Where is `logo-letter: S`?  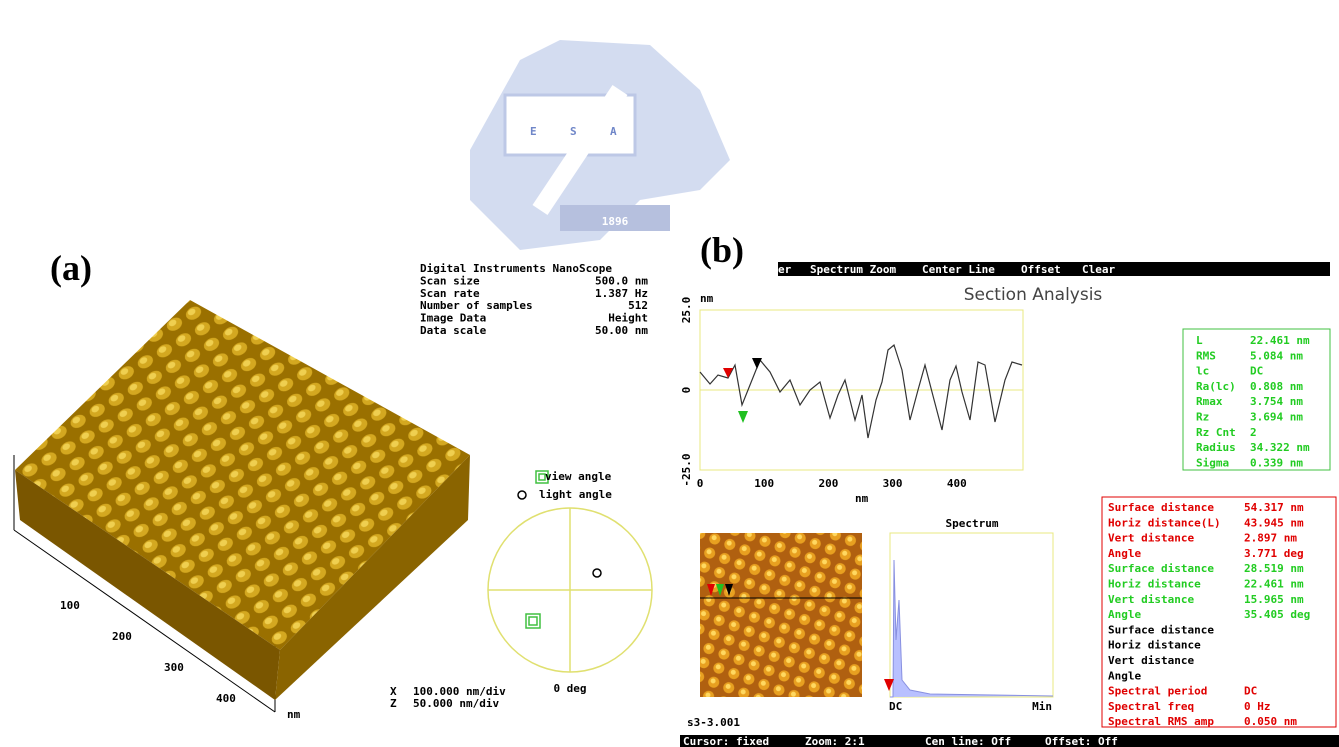 logo-letter: S is located at coordinates (573, 131).